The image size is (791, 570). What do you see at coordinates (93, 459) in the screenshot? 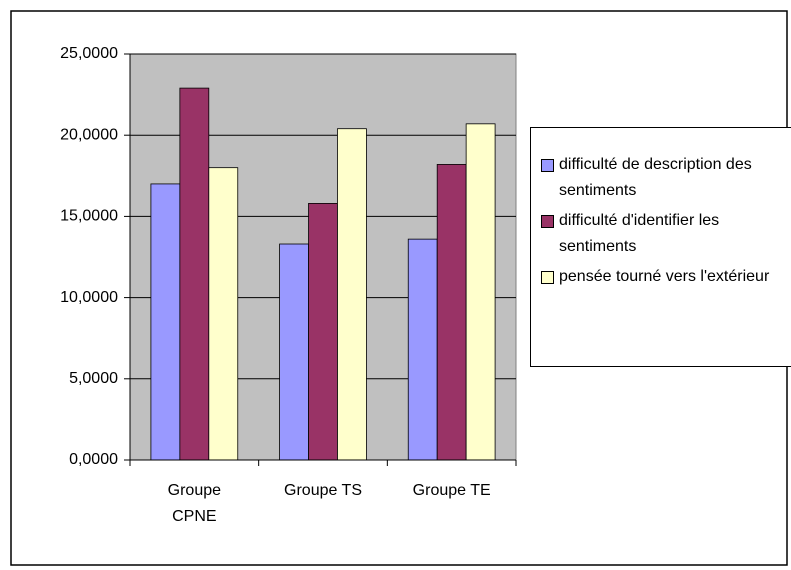
I see `y-tick-label: 0,0000` at bounding box center [93, 459].